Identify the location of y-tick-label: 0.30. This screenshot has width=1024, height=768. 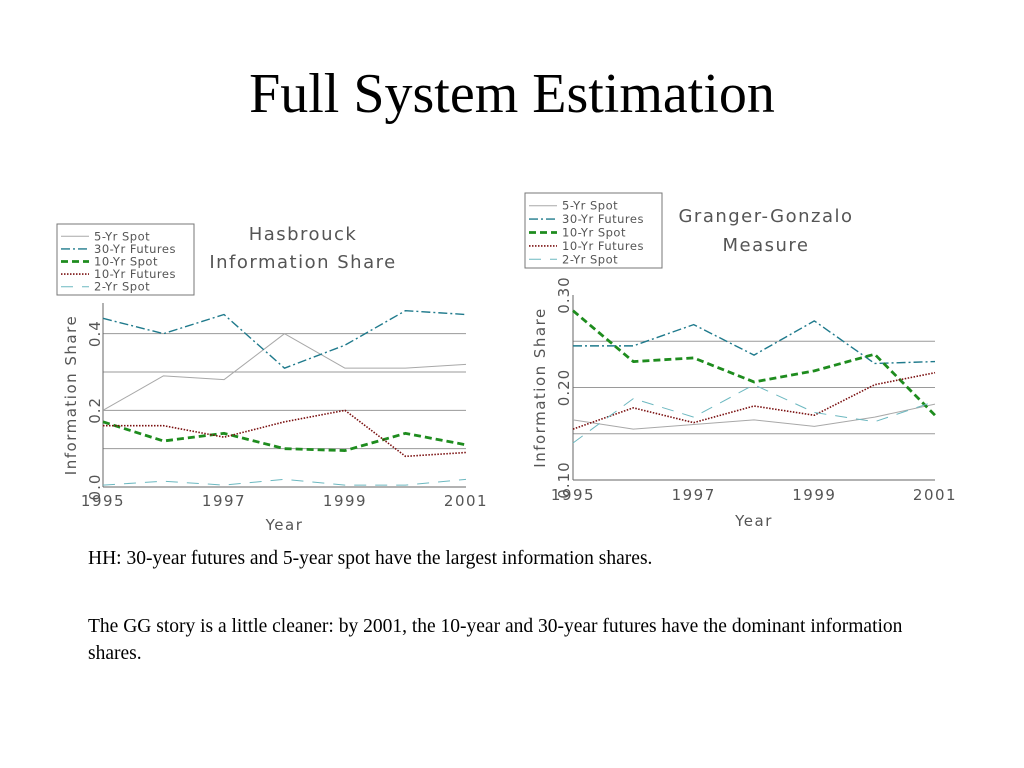
(564, 294).